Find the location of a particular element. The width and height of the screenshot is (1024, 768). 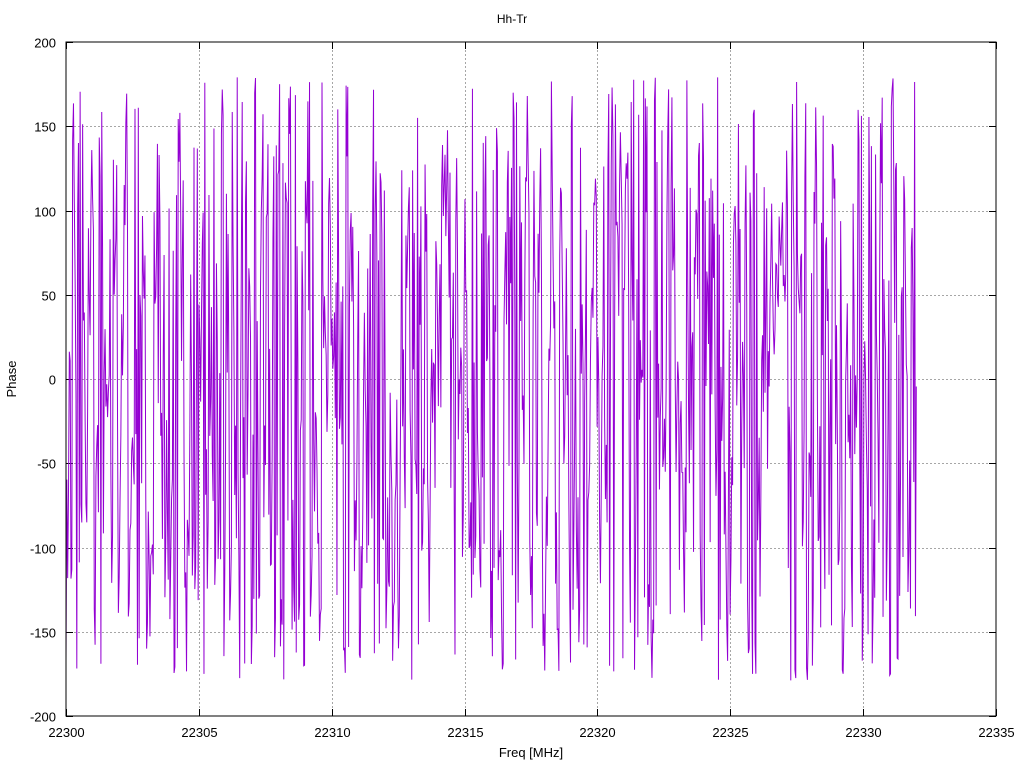

y-tick-label: 100 is located at coordinates (45, 212).